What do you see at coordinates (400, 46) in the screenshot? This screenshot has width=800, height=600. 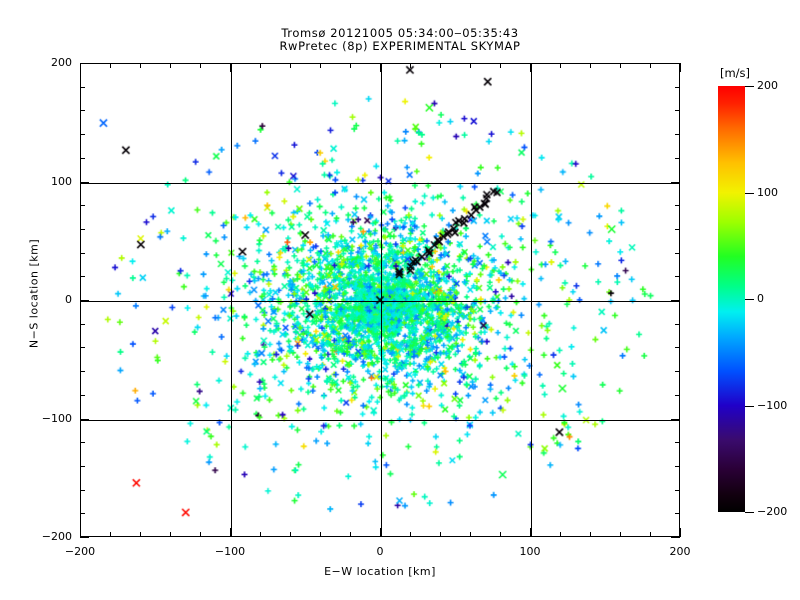 I see `figure-title-line2: RwPretec (8p) EXPERIMENTAL SKYMAP` at bounding box center [400, 46].